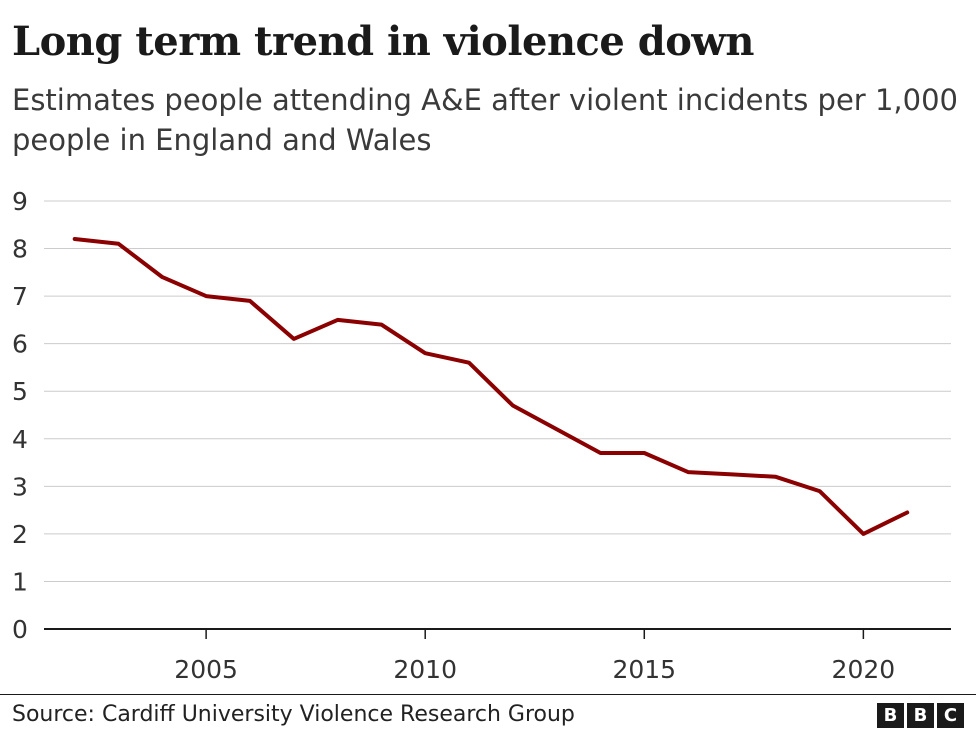 The image size is (976, 732). I want to click on x-tick-label: 2020, so click(864, 669).